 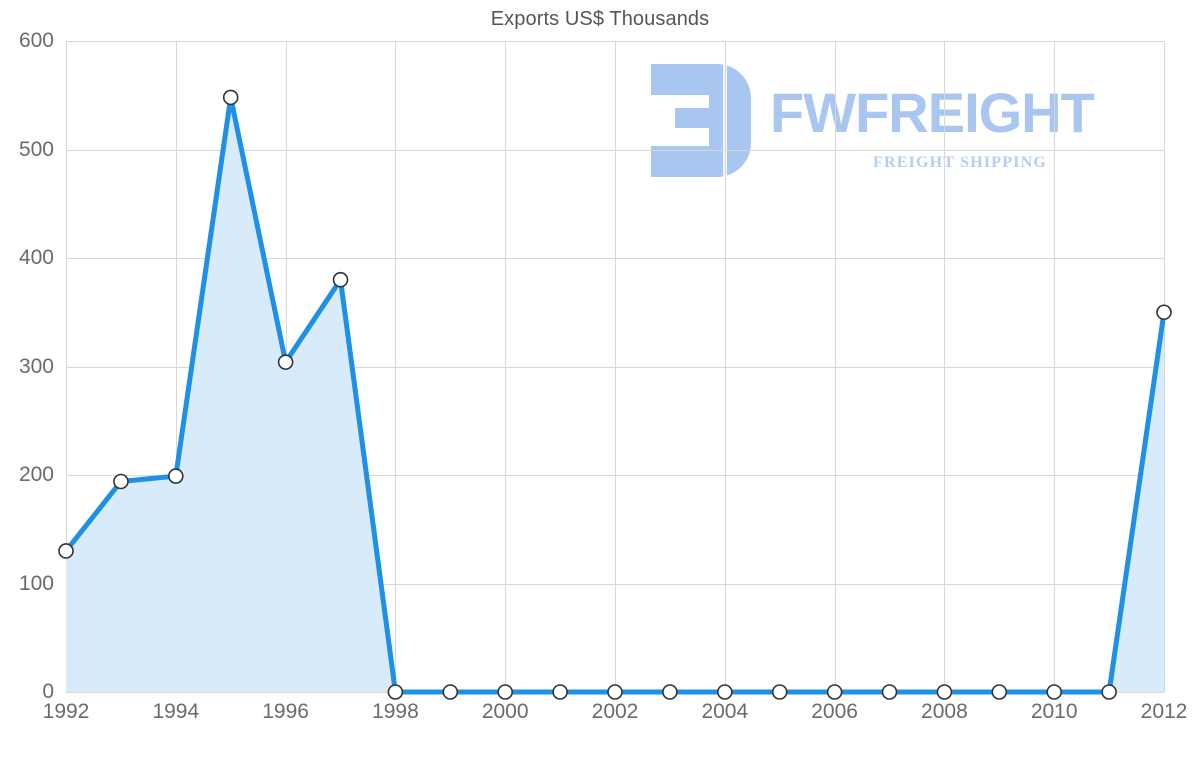 I want to click on x-axis-tick-label: 2008, so click(x=944, y=711).